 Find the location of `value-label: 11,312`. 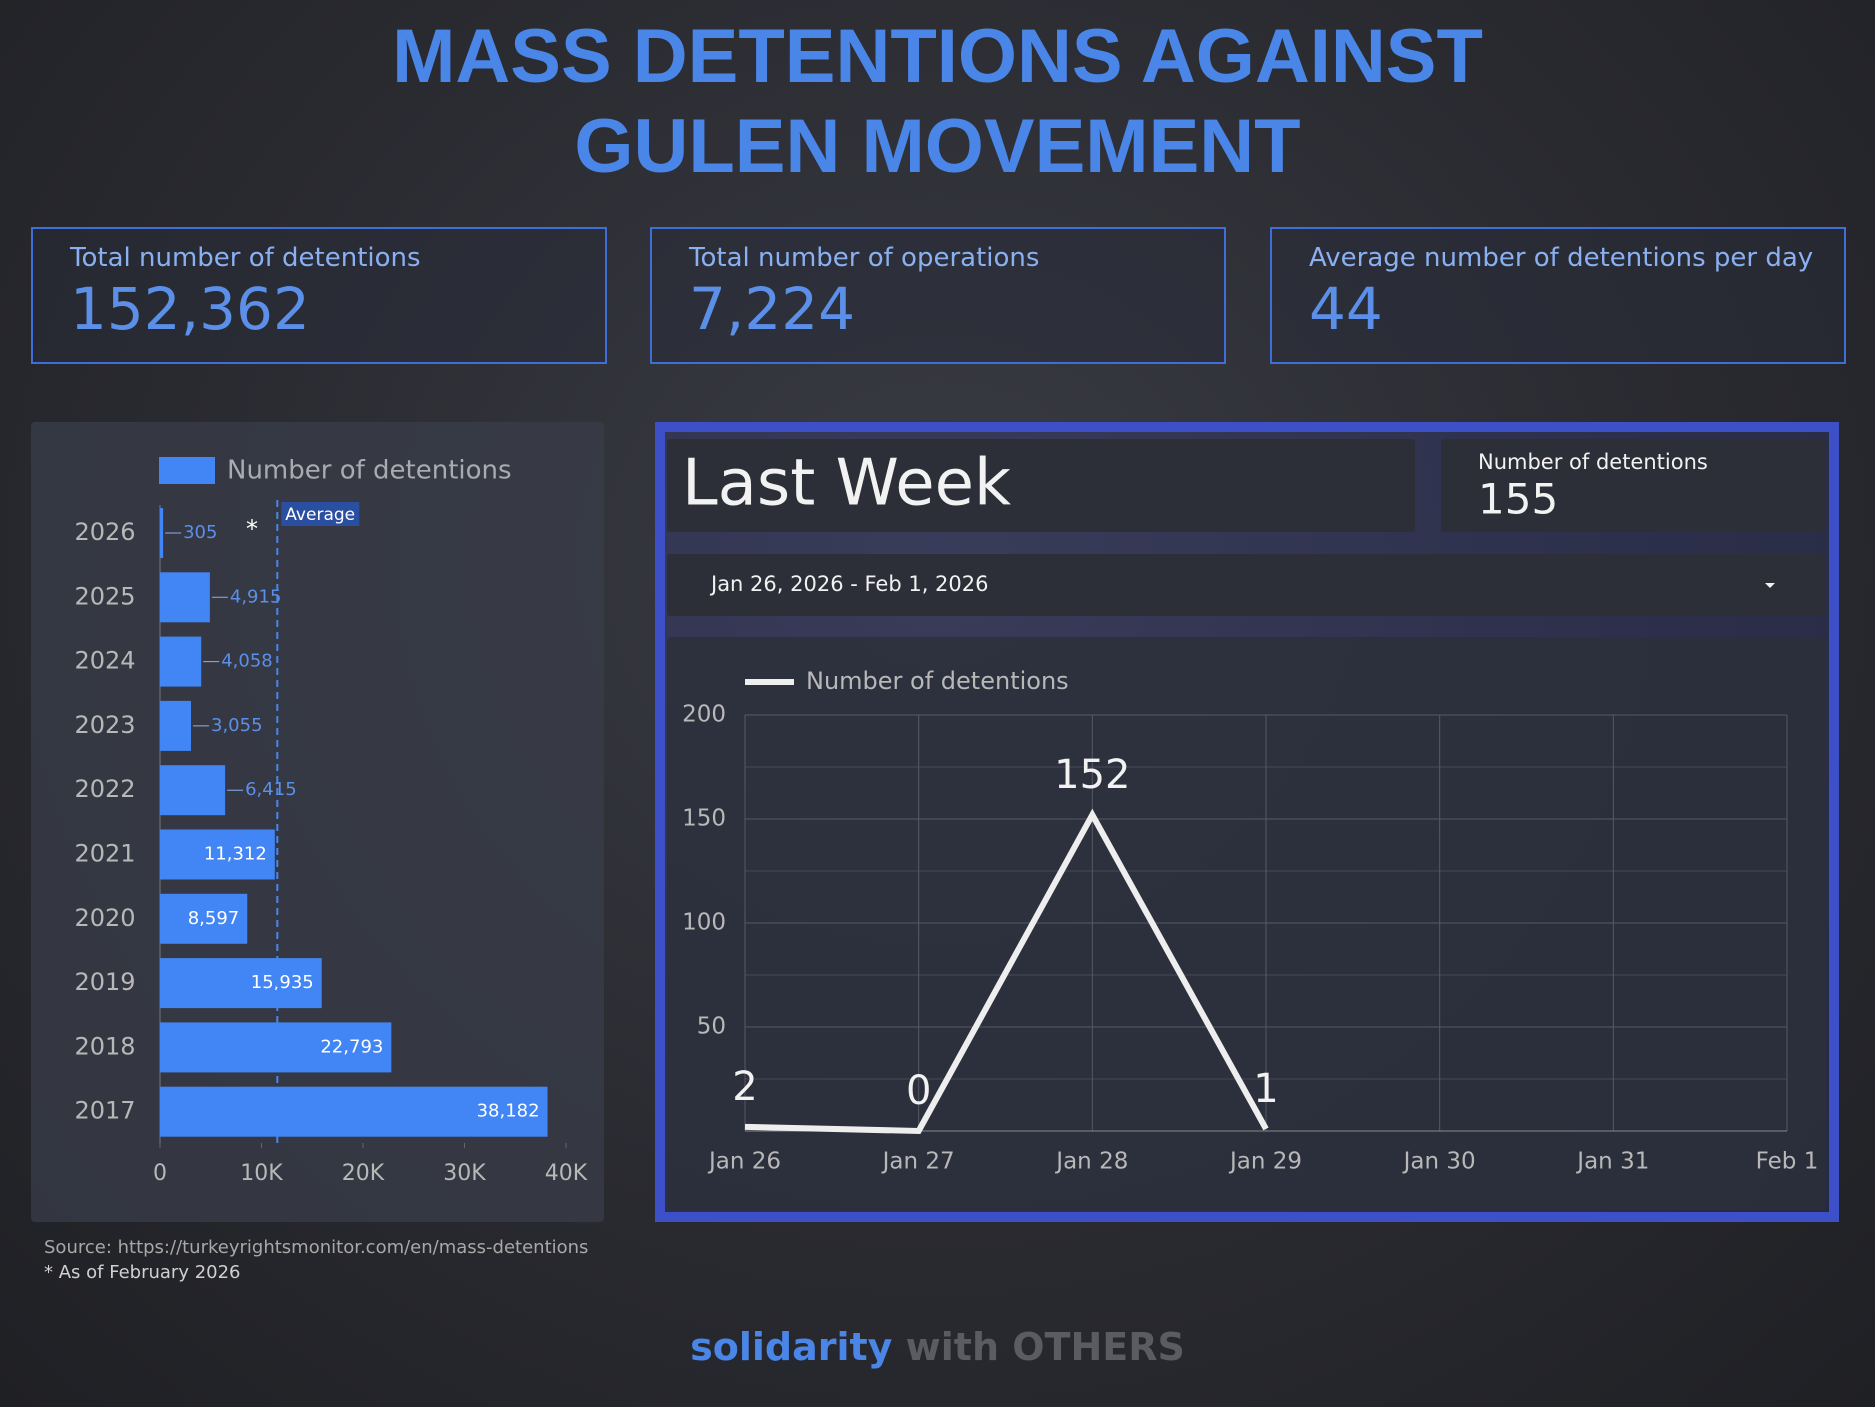

value-label: 11,312 is located at coordinates (235, 854).